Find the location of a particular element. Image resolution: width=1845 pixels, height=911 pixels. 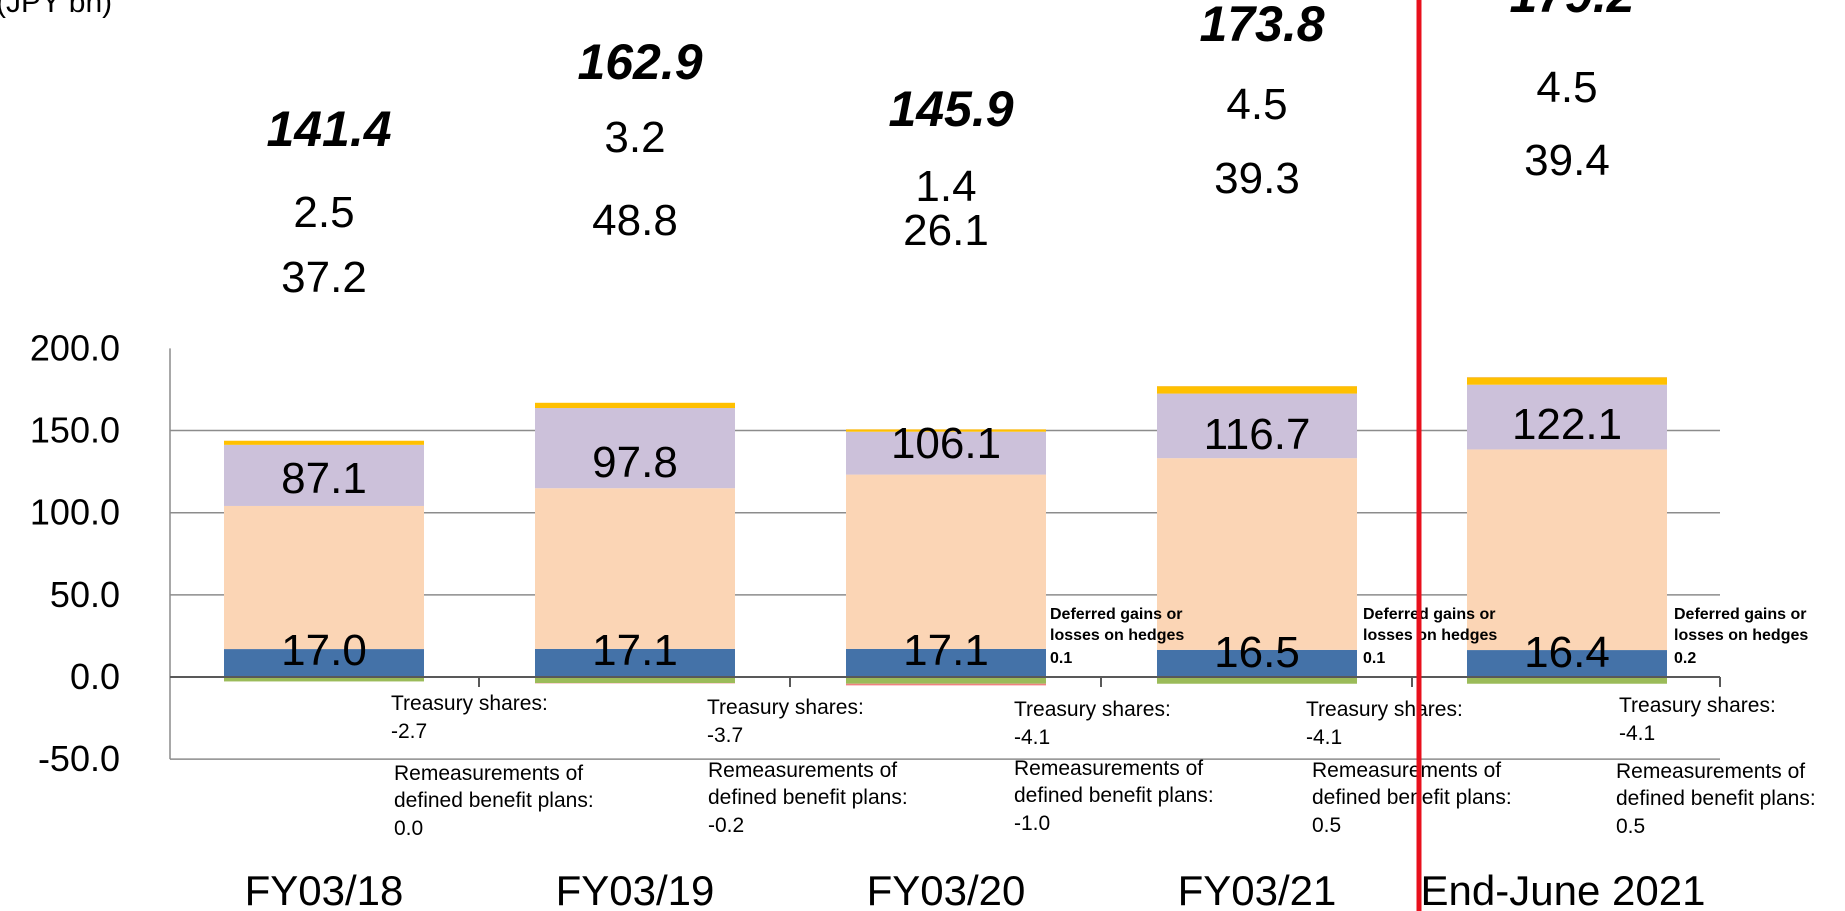

segment-value-label: 3.2 is located at coordinates (634, 137).